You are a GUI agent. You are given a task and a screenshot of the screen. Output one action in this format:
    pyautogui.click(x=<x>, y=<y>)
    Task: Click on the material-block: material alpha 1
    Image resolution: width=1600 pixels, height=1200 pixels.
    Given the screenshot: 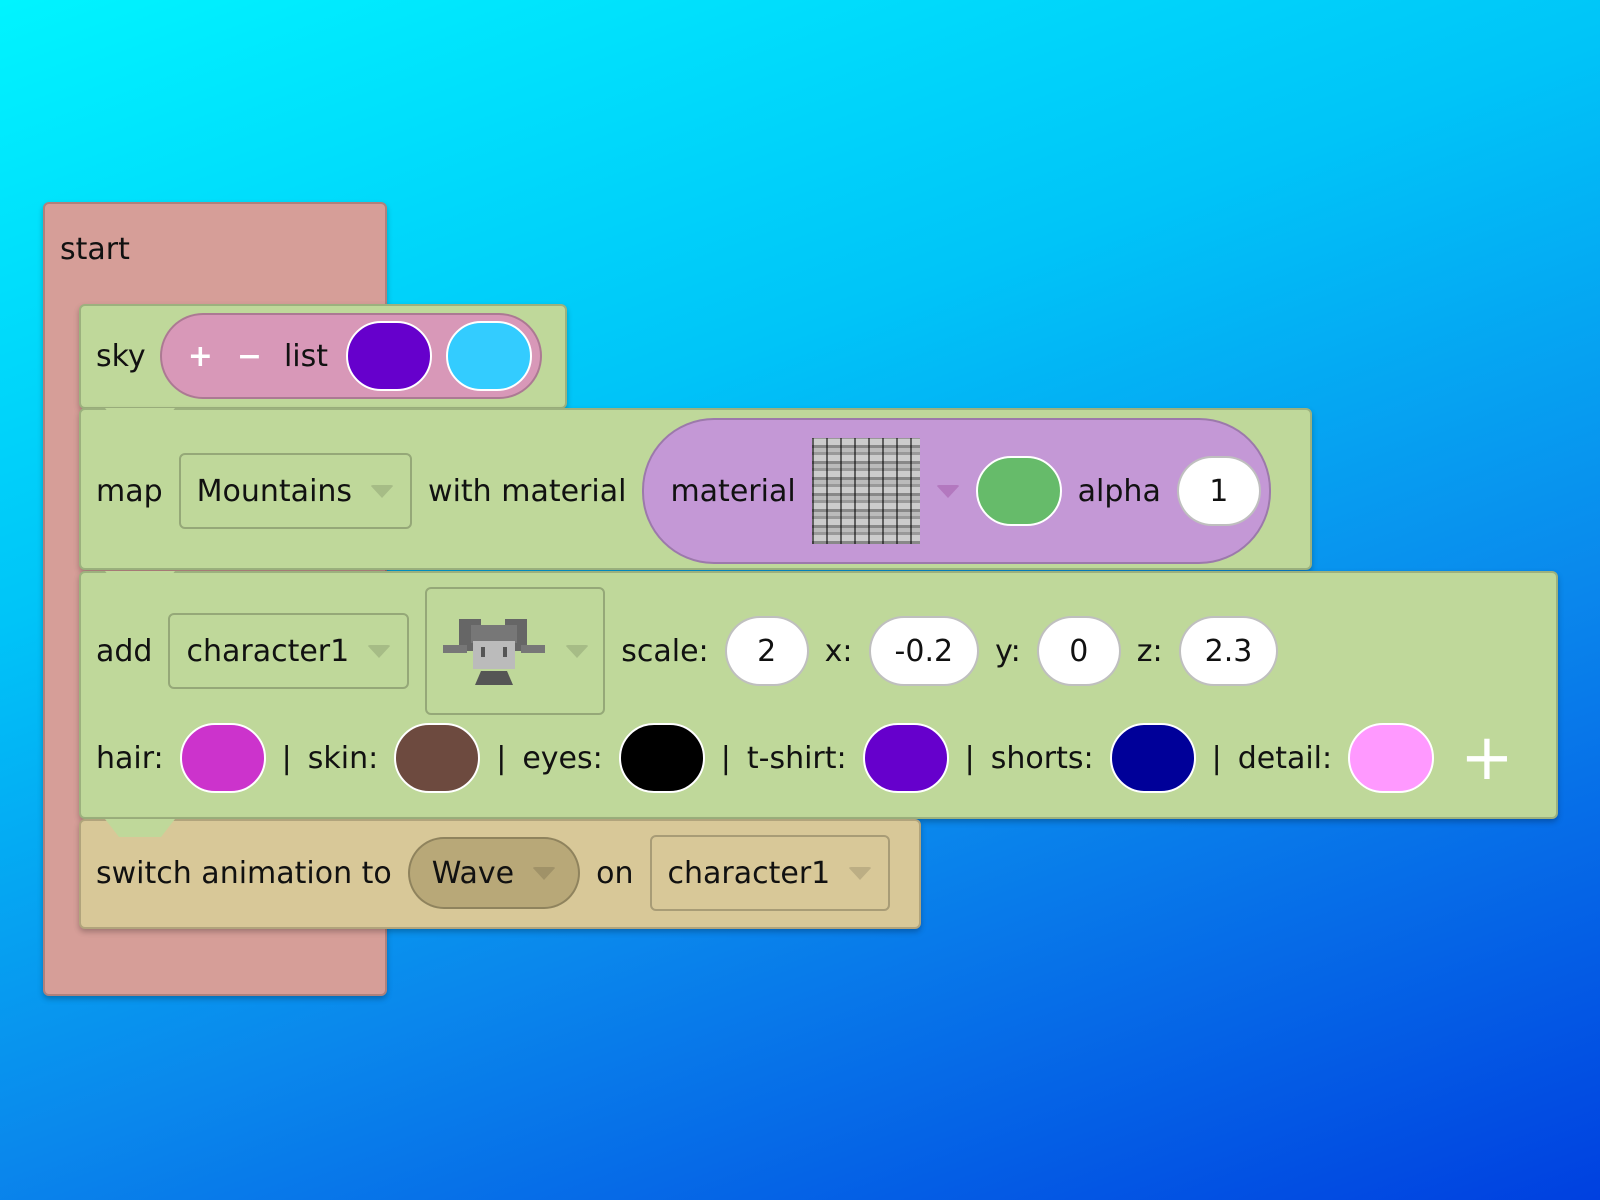 What is the action you would take?
    pyautogui.click(x=956, y=491)
    